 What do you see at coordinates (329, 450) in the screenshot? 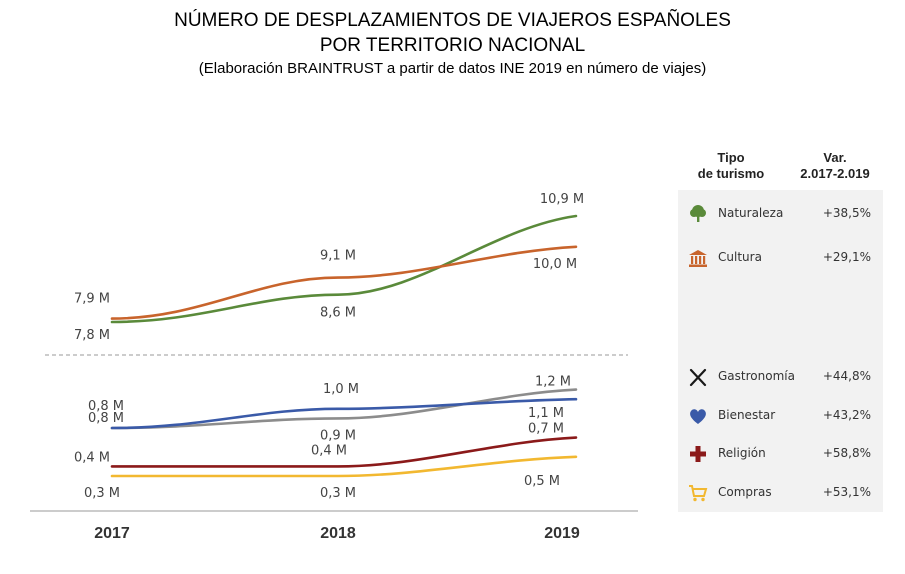
I see `data-label-religión-2018: 0,4 M` at bounding box center [329, 450].